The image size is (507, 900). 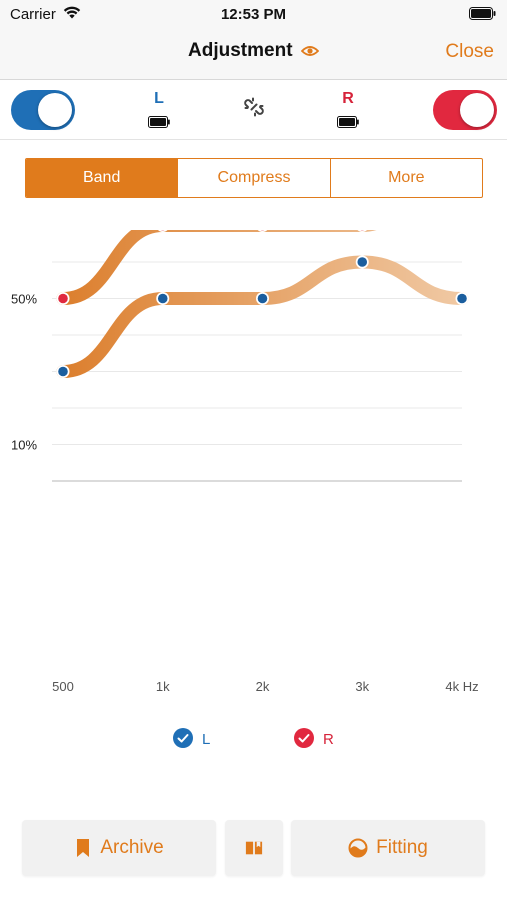 I want to click on nav-title-group: Adjustment, so click(x=253, y=51).